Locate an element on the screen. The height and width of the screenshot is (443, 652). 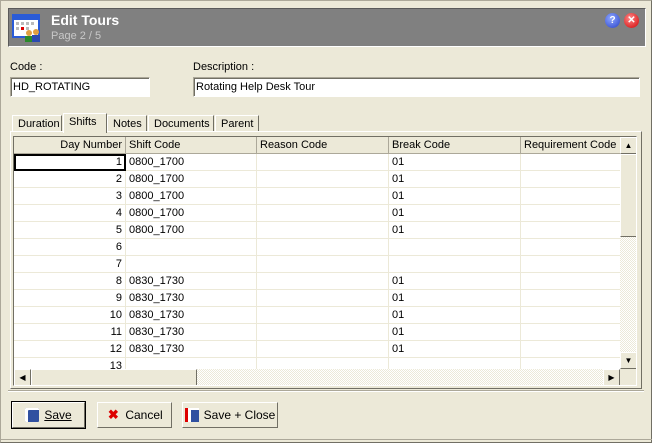
scroll-left-button: ◀ is located at coordinates (22, 377).